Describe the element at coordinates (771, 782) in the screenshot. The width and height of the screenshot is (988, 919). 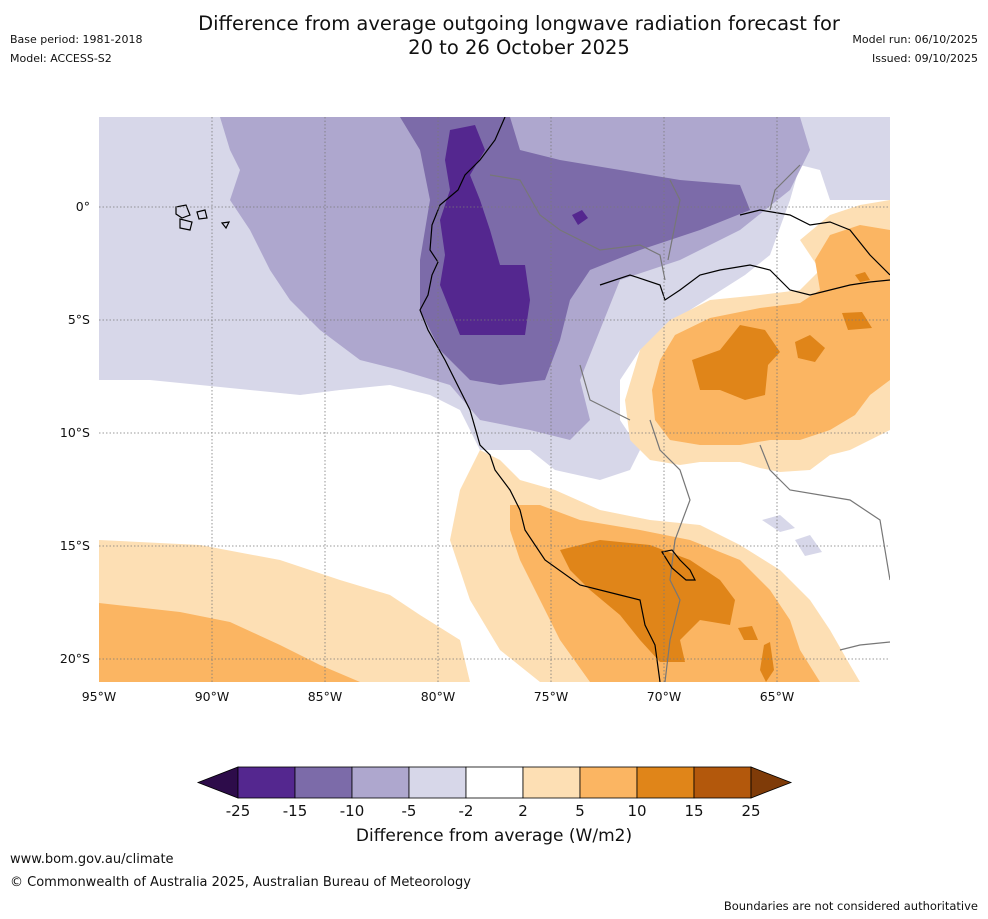
I see `colorbar-extend-high` at that location.